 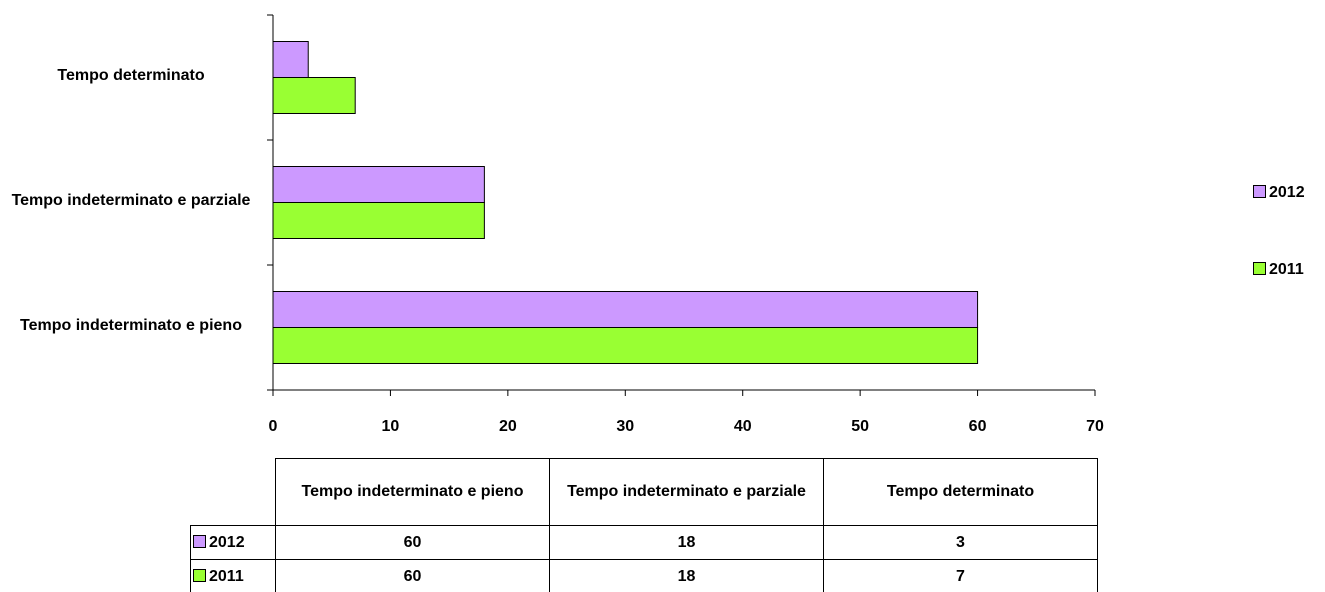 What do you see at coordinates (743, 426) in the screenshot?
I see `x-tick-label: 40` at bounding box center [743, 426].